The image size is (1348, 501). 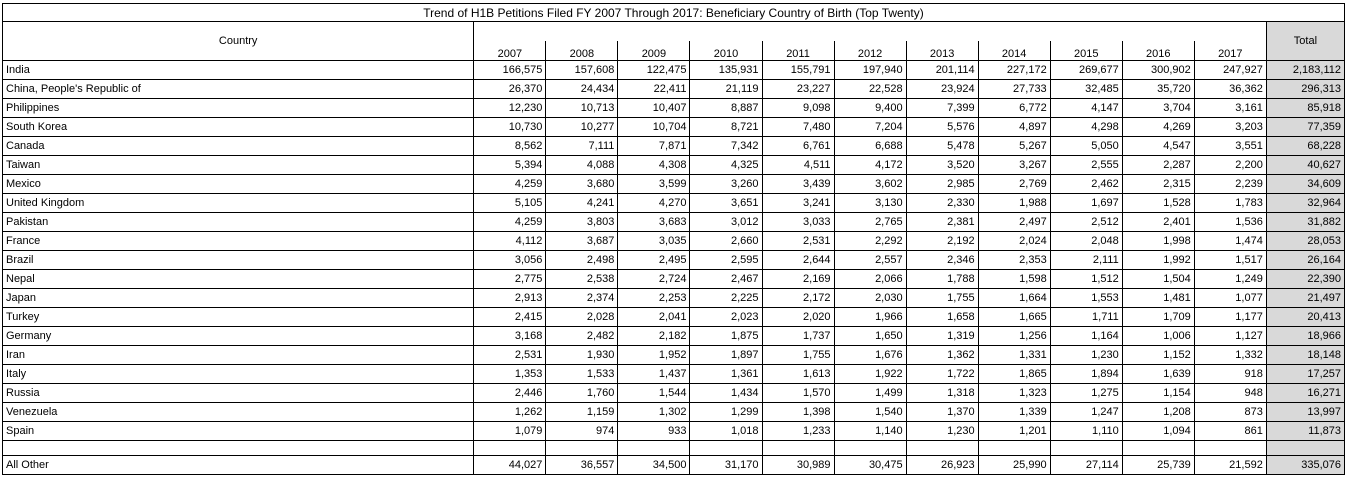 What do you see at coordinates (238, 146) in the screenshot?
I see `country-cell: Canada` at bounding box center [238, 146].